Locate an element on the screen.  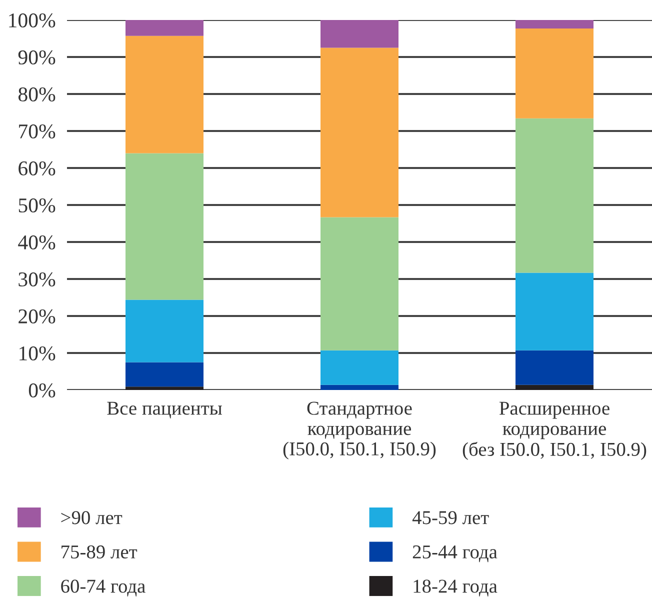
y-tick-label: 50% is located at coordinates (37, 205).